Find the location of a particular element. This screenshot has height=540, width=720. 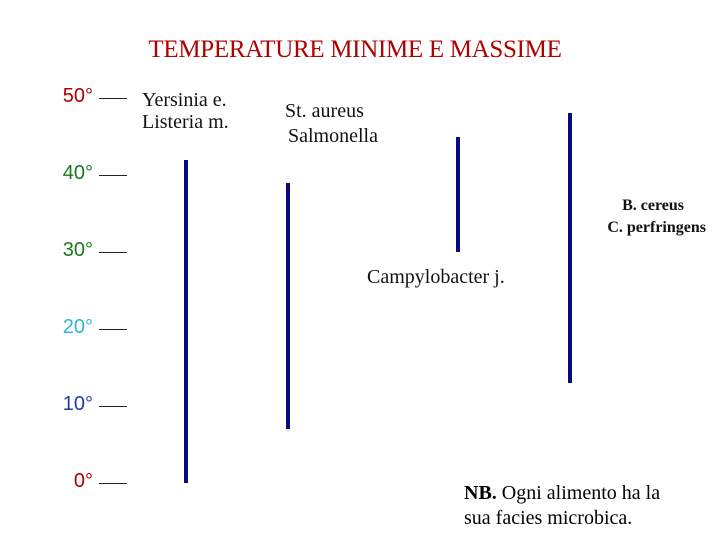

axis-tick-label: 40° is located at coordinates (77, 173).